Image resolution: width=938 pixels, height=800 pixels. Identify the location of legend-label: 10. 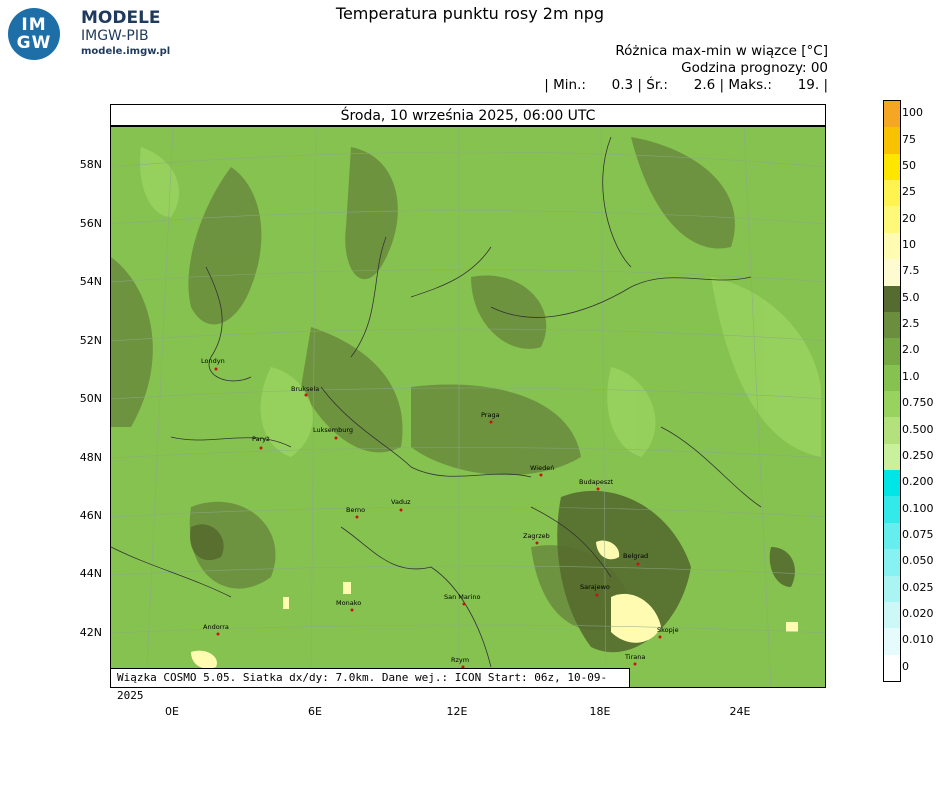
(909, 244).